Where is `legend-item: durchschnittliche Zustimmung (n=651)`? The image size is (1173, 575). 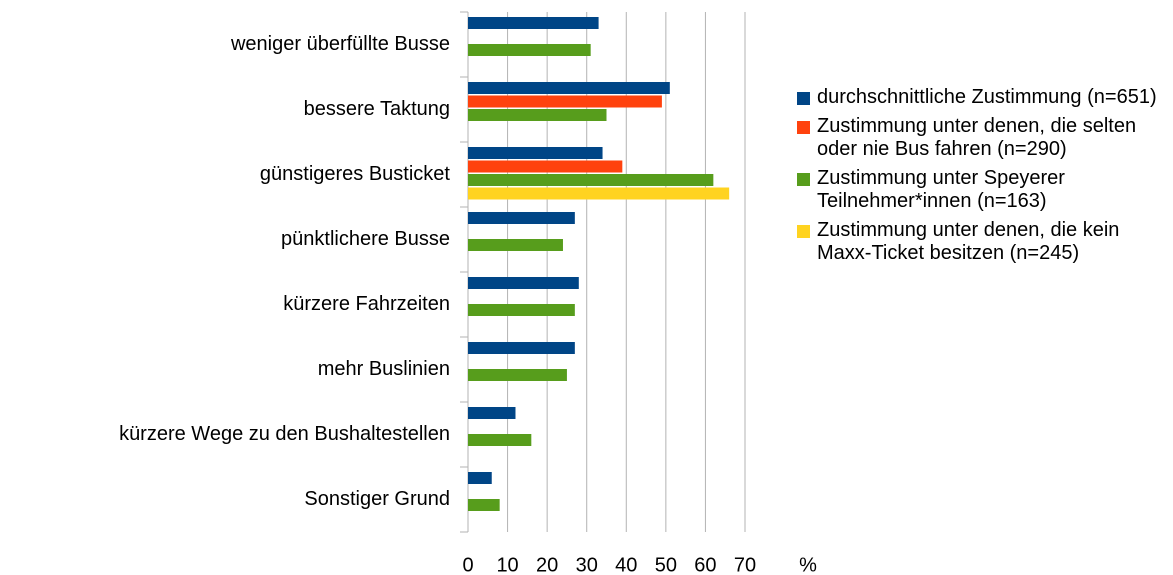
legend-item: durchschnittliche Zustimmung (n=651) is located at coordinates (977, 97).